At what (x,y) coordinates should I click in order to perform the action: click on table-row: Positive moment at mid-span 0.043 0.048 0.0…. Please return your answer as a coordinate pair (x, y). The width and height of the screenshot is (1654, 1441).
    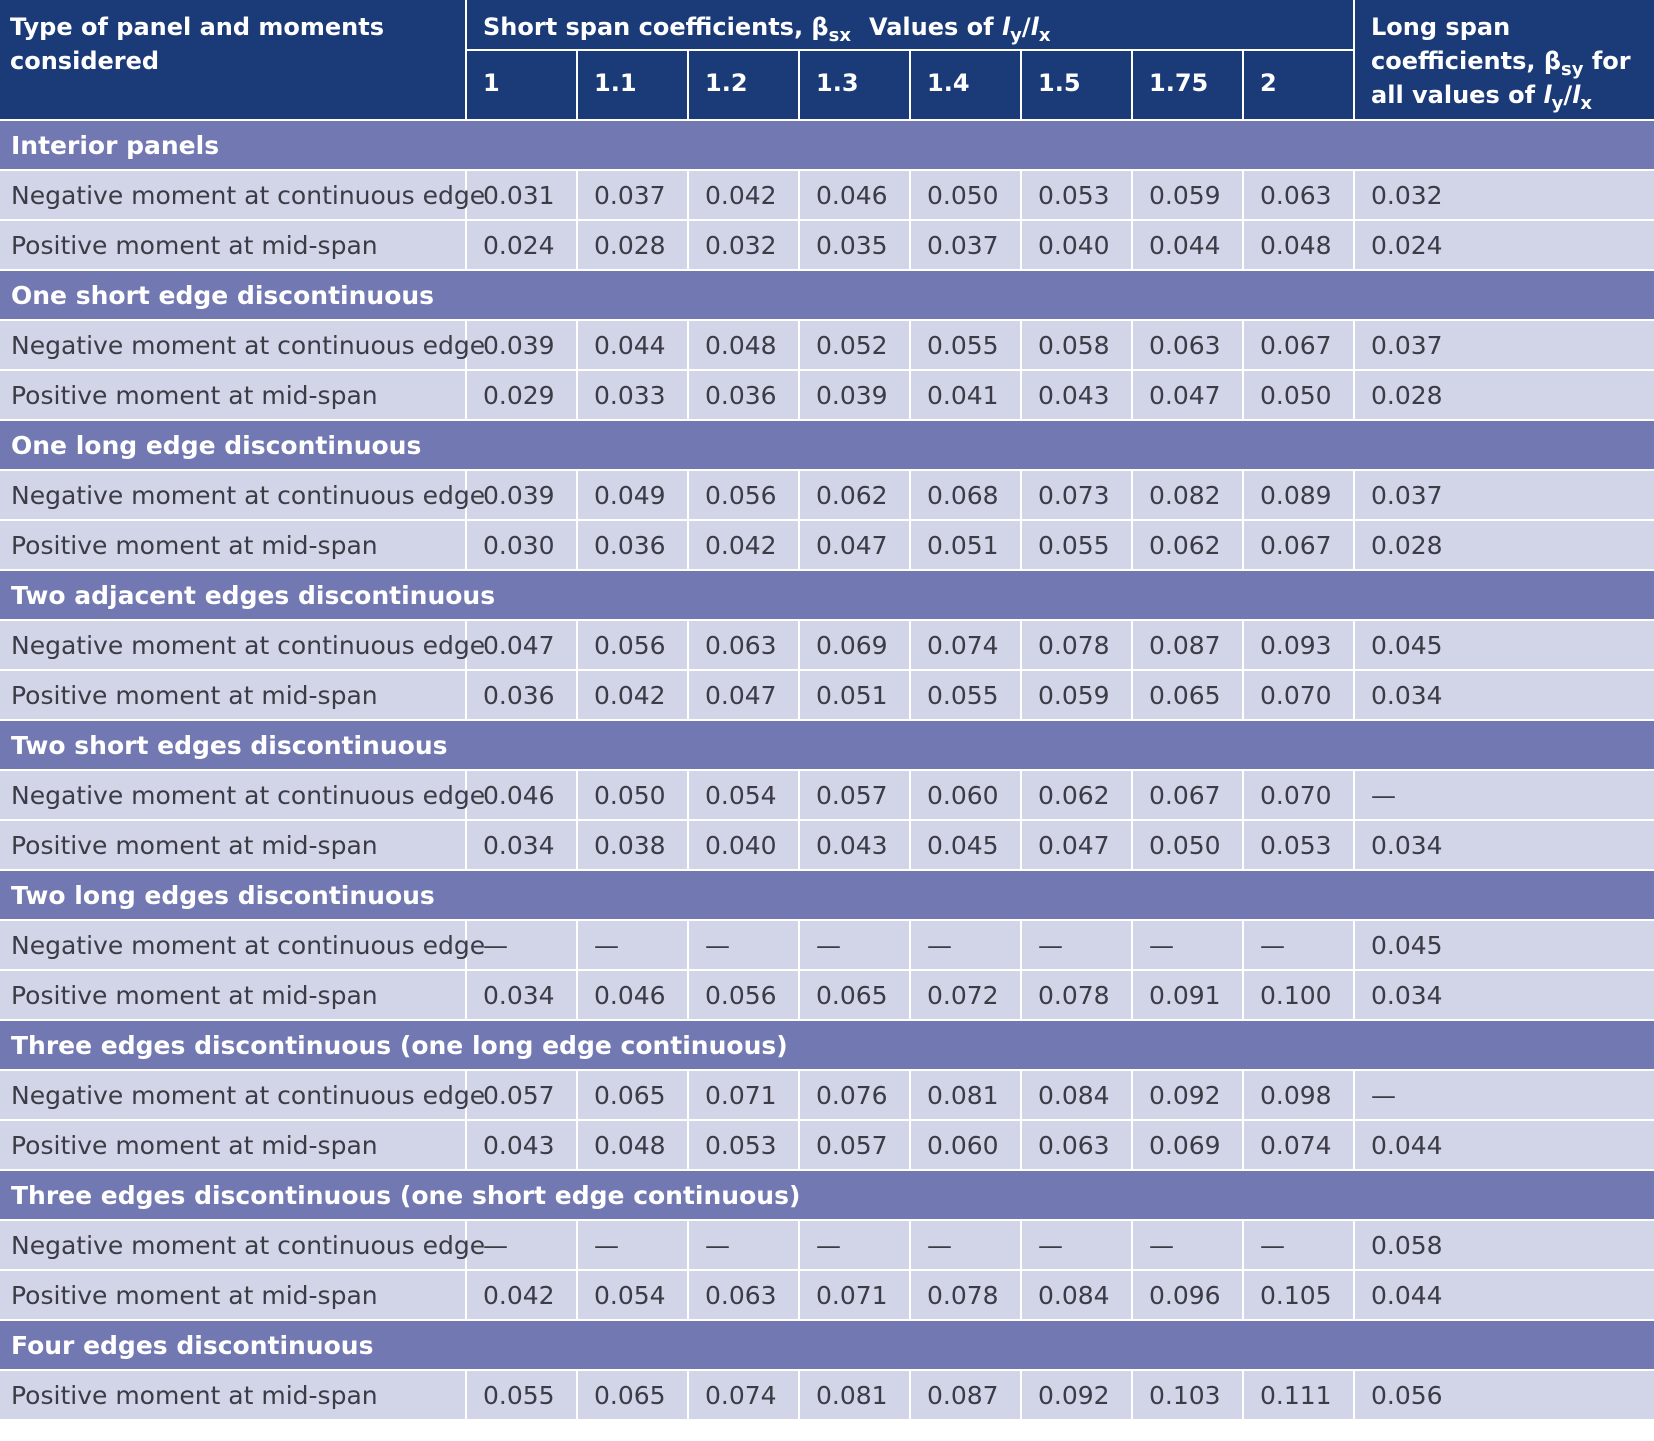
    Looking at the image, I should click on (827, 1145).